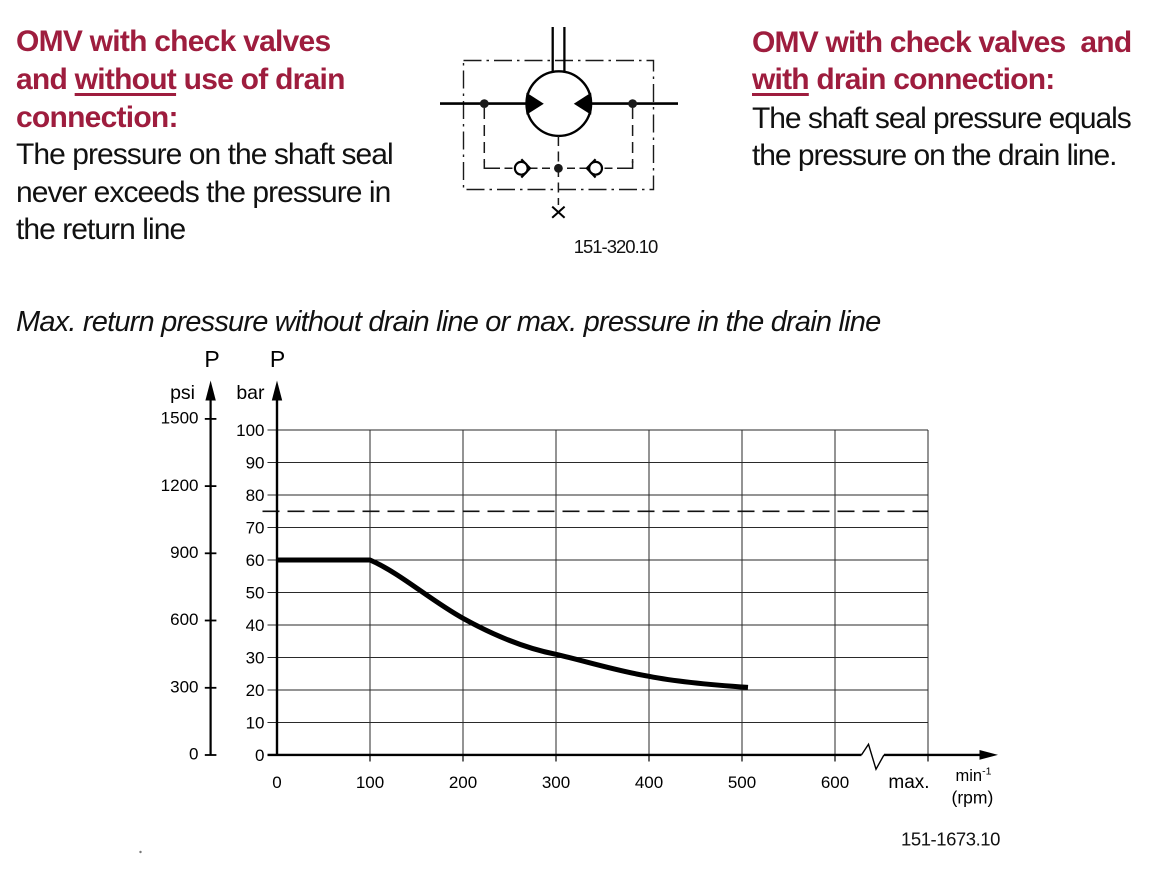 The height and width of the screenshot is (869, 1159). What do you see at coordinates (908, 782) in the screenshot?
I see `svg-text: max.` at bounding box center [908, 782].